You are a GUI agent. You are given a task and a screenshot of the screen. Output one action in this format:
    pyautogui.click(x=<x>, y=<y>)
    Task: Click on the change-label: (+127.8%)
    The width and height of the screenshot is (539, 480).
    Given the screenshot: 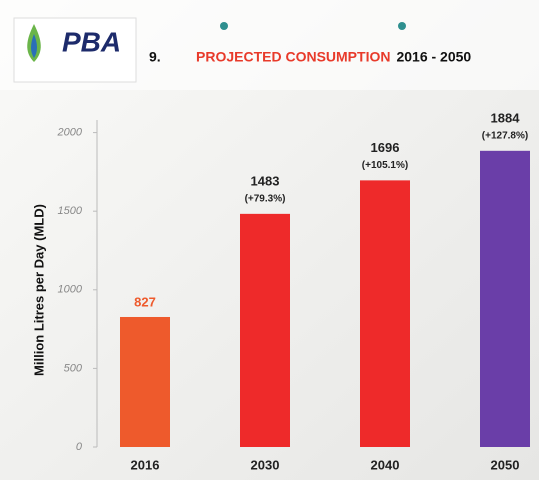 What is the action you would take?
    pyautogui.click(x=505, y=135)
    